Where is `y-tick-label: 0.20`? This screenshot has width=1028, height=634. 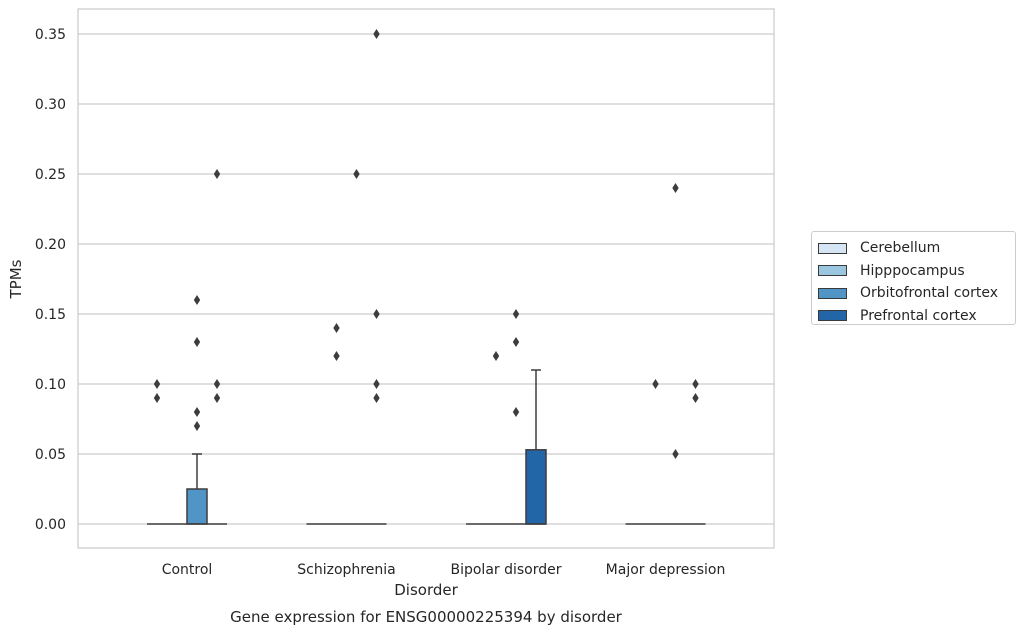 y-tick-label: 0.20 is located at coordinates (50, 245).